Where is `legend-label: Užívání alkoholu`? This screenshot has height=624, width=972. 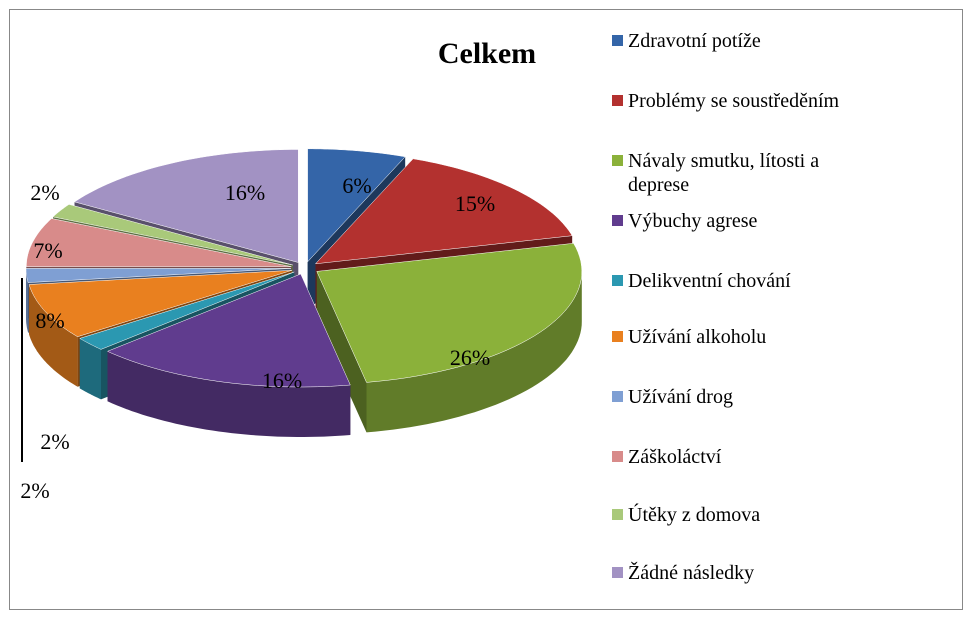
legend-label: Užívání alkoholu is located at coordinates (697, 337).